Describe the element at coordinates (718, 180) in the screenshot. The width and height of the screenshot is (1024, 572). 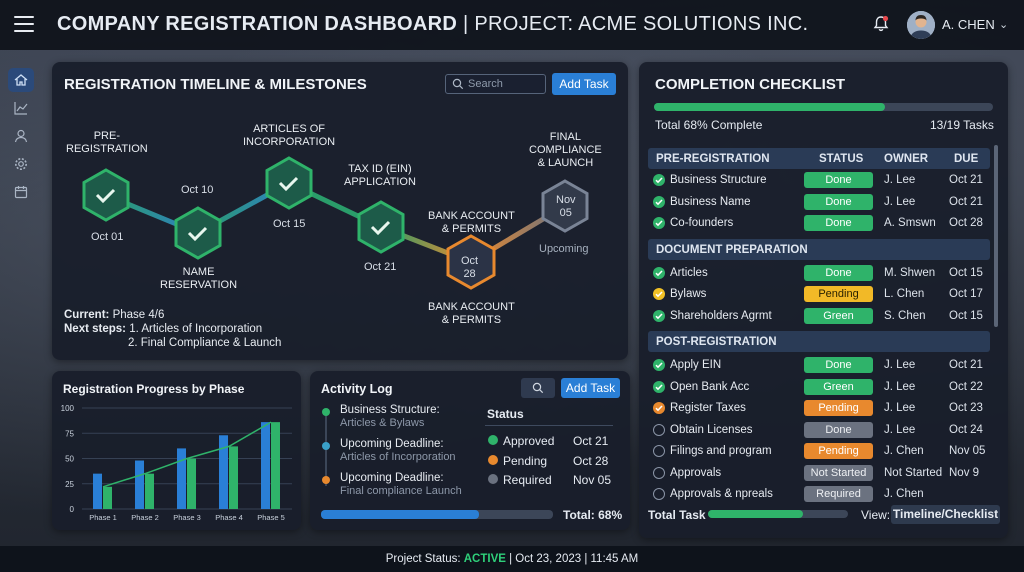
I see `task-name: Business Structure` at that location.